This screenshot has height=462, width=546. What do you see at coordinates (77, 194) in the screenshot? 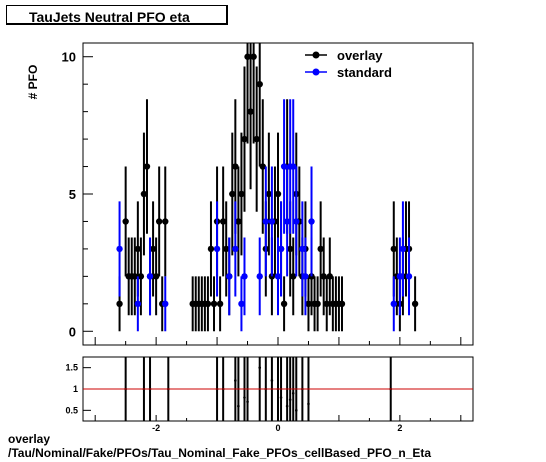
I see `main-y-axis: 0 5 10` at bounding box center [77, 194].